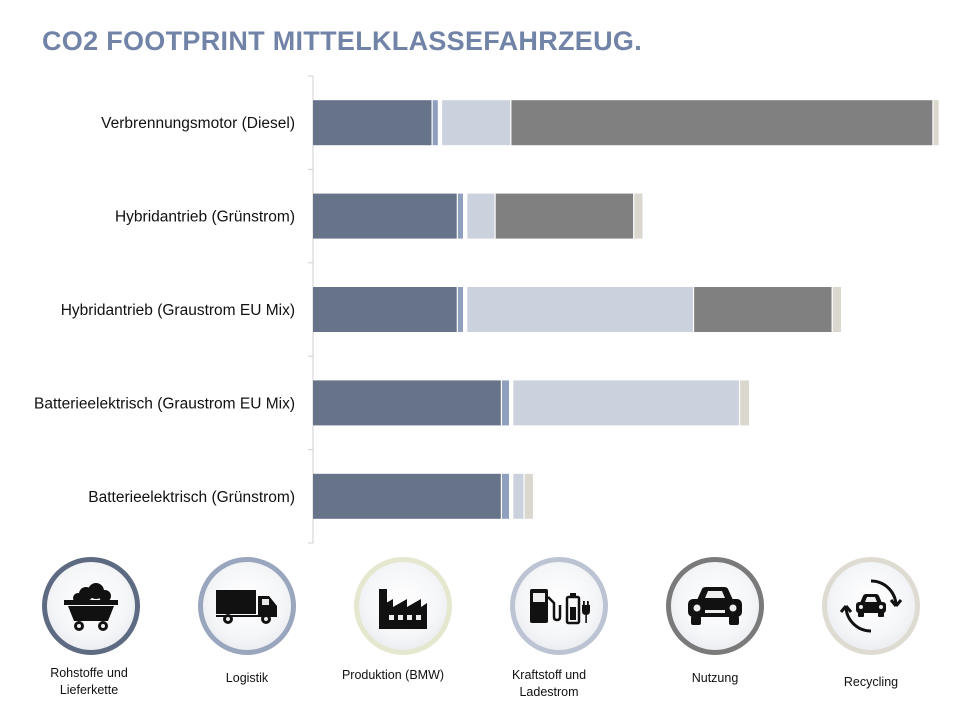 The height and width of the screenshot is (720, 960). I want to click on legend-label-nutzung: Nutzung, so click(715, 678).